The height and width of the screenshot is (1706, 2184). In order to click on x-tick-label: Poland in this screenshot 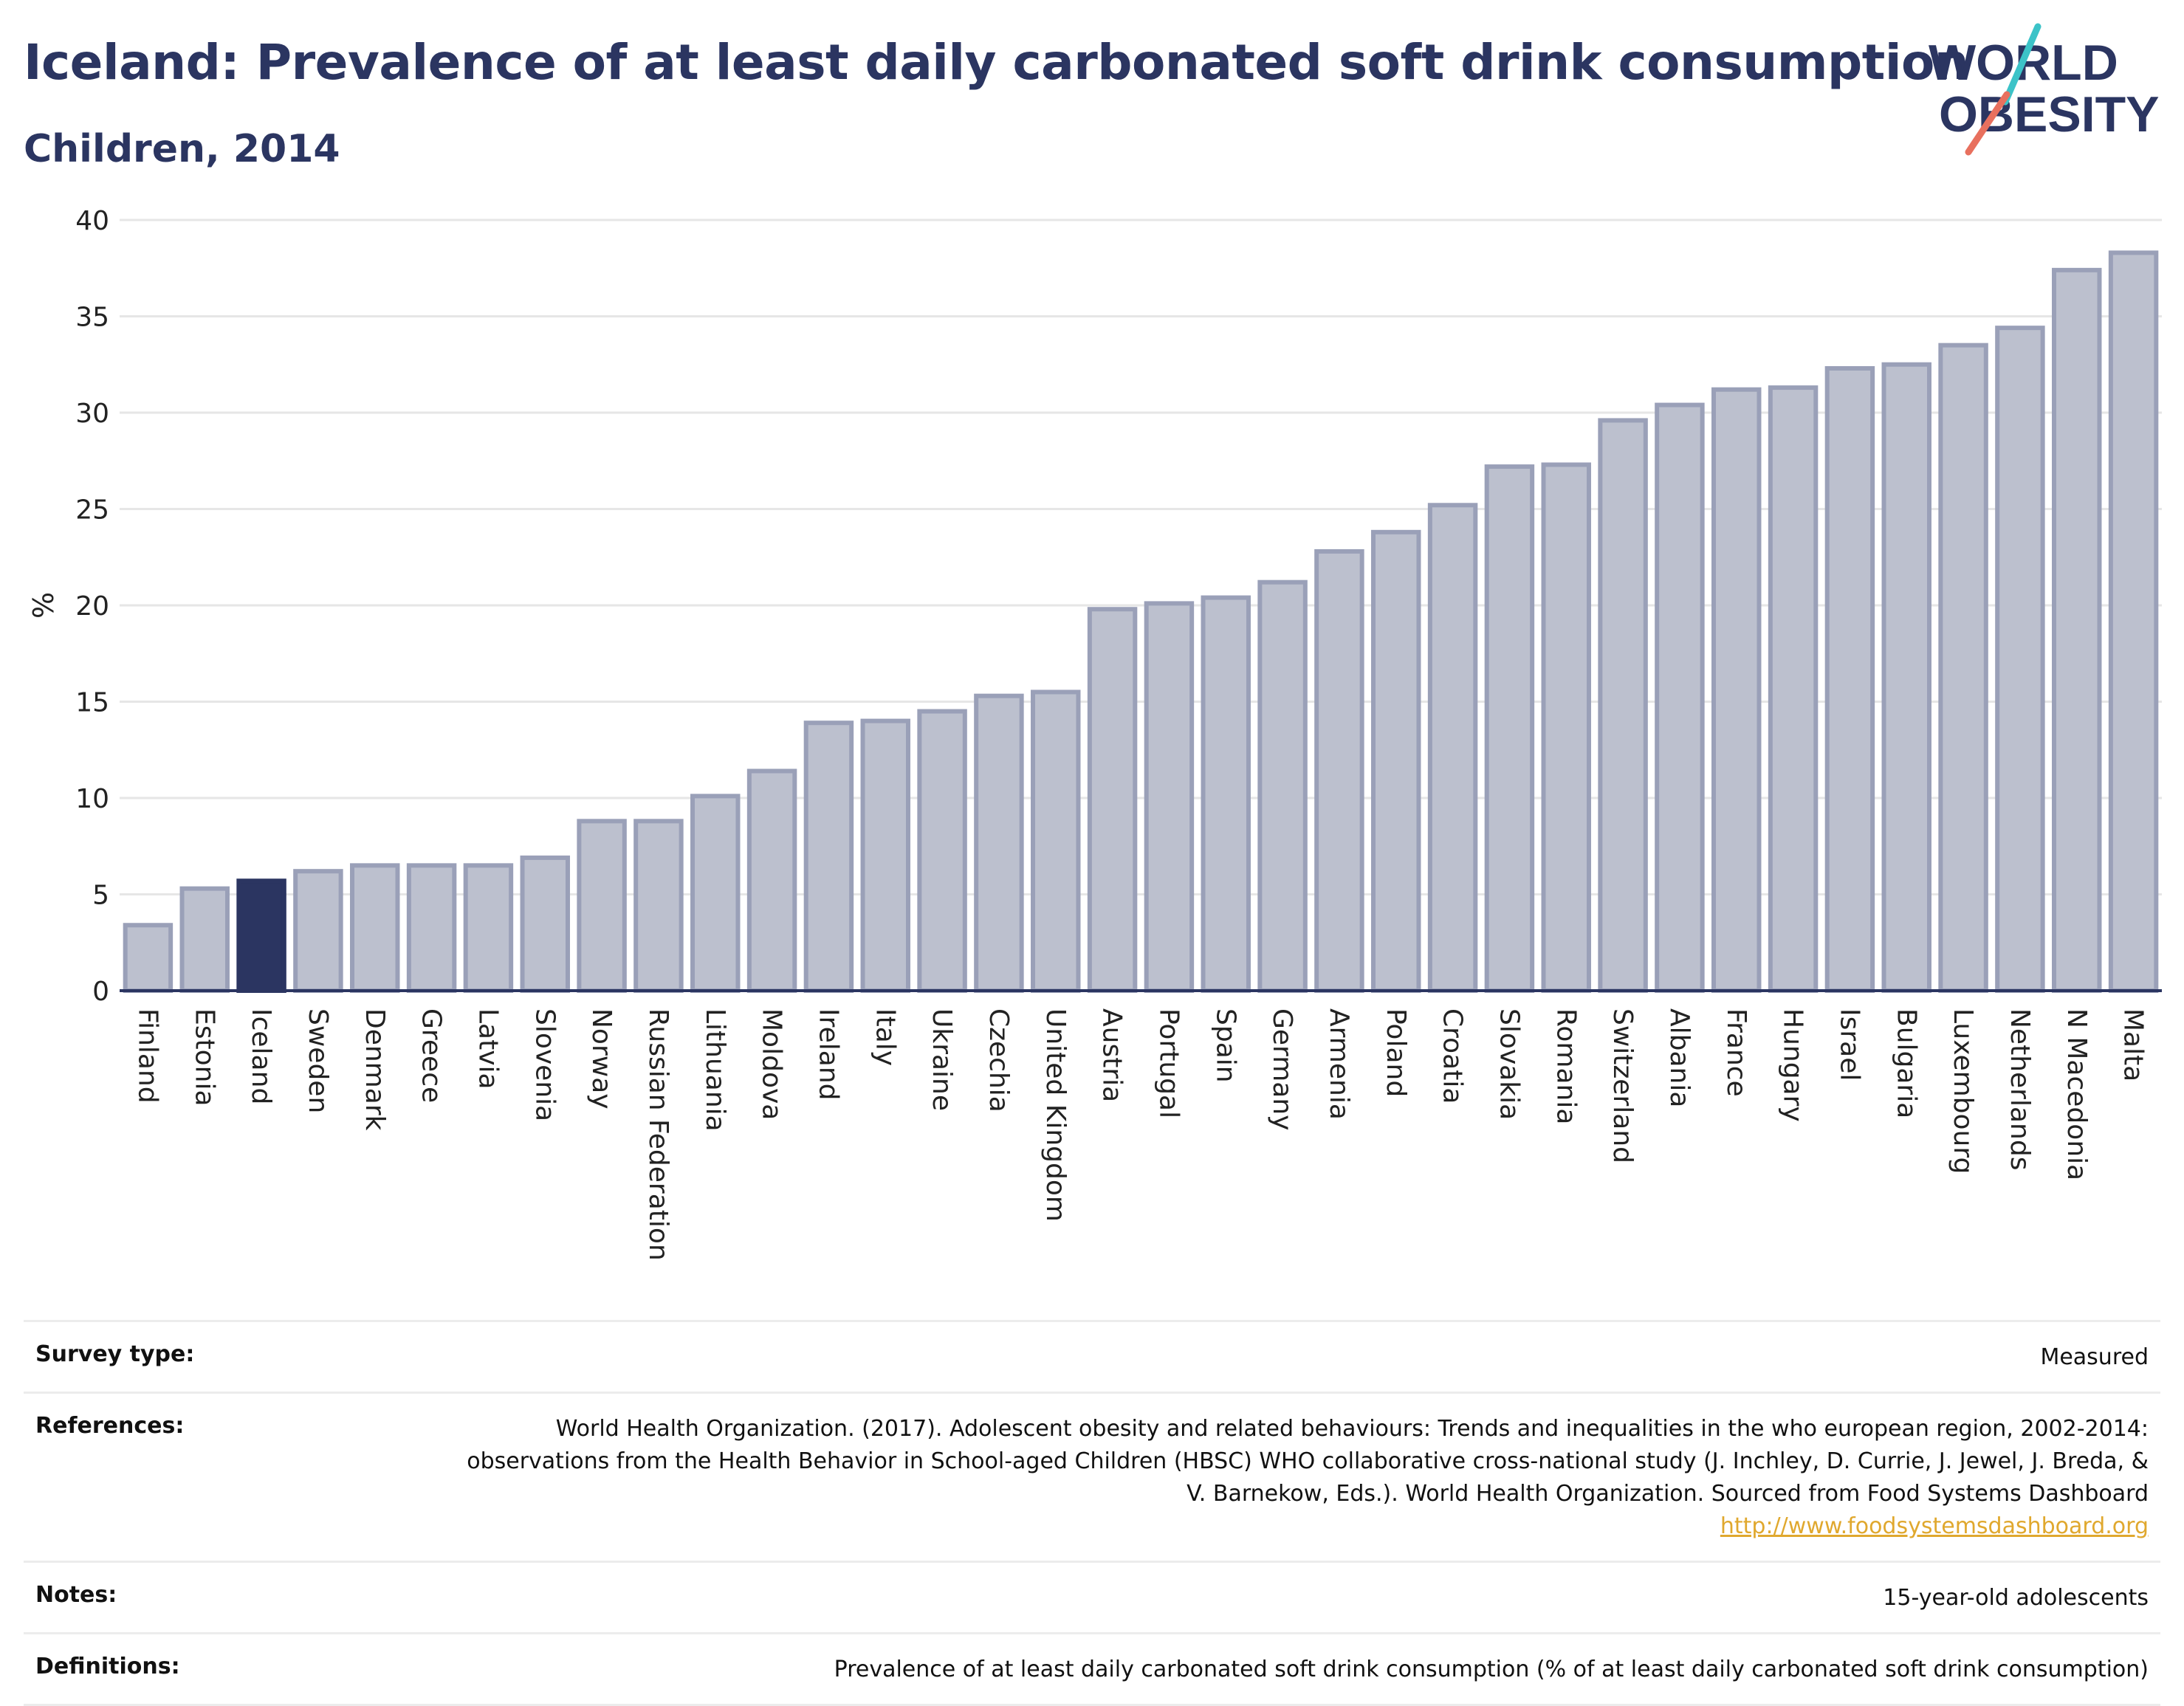, I will do `click(1396, 1052)`.